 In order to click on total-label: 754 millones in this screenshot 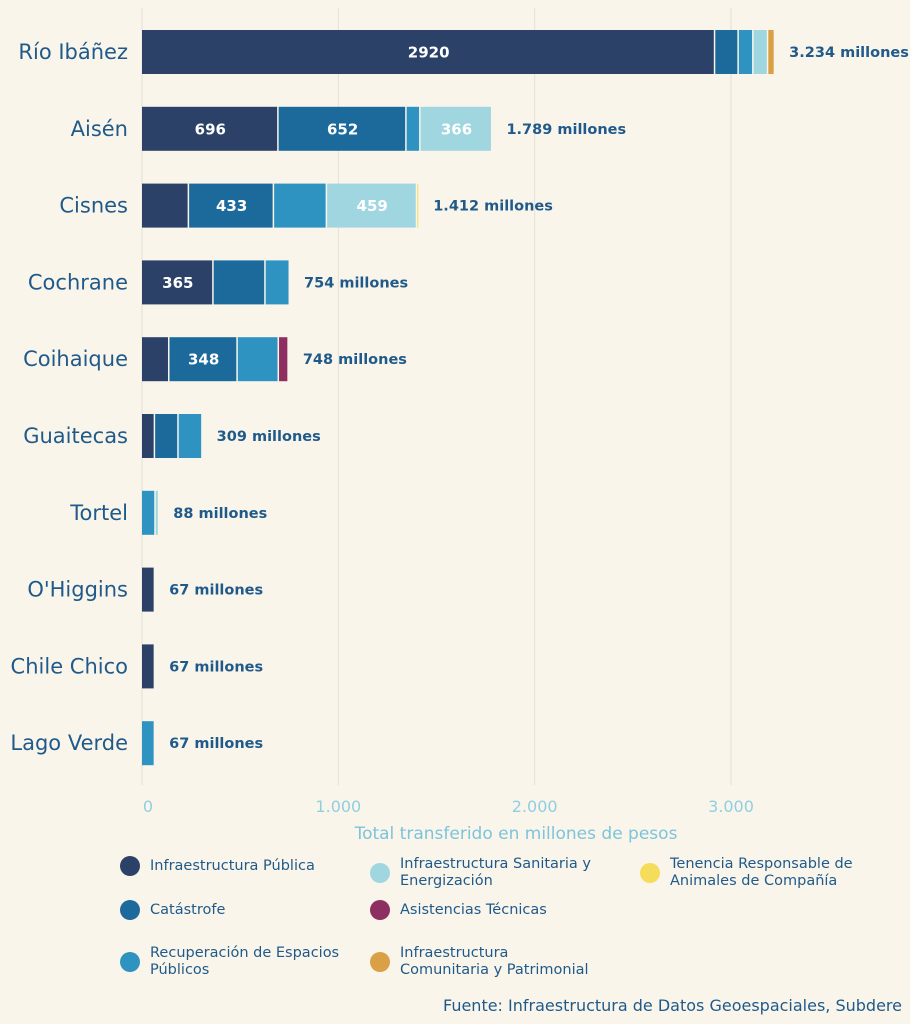, I will do `click(356, 283)`.